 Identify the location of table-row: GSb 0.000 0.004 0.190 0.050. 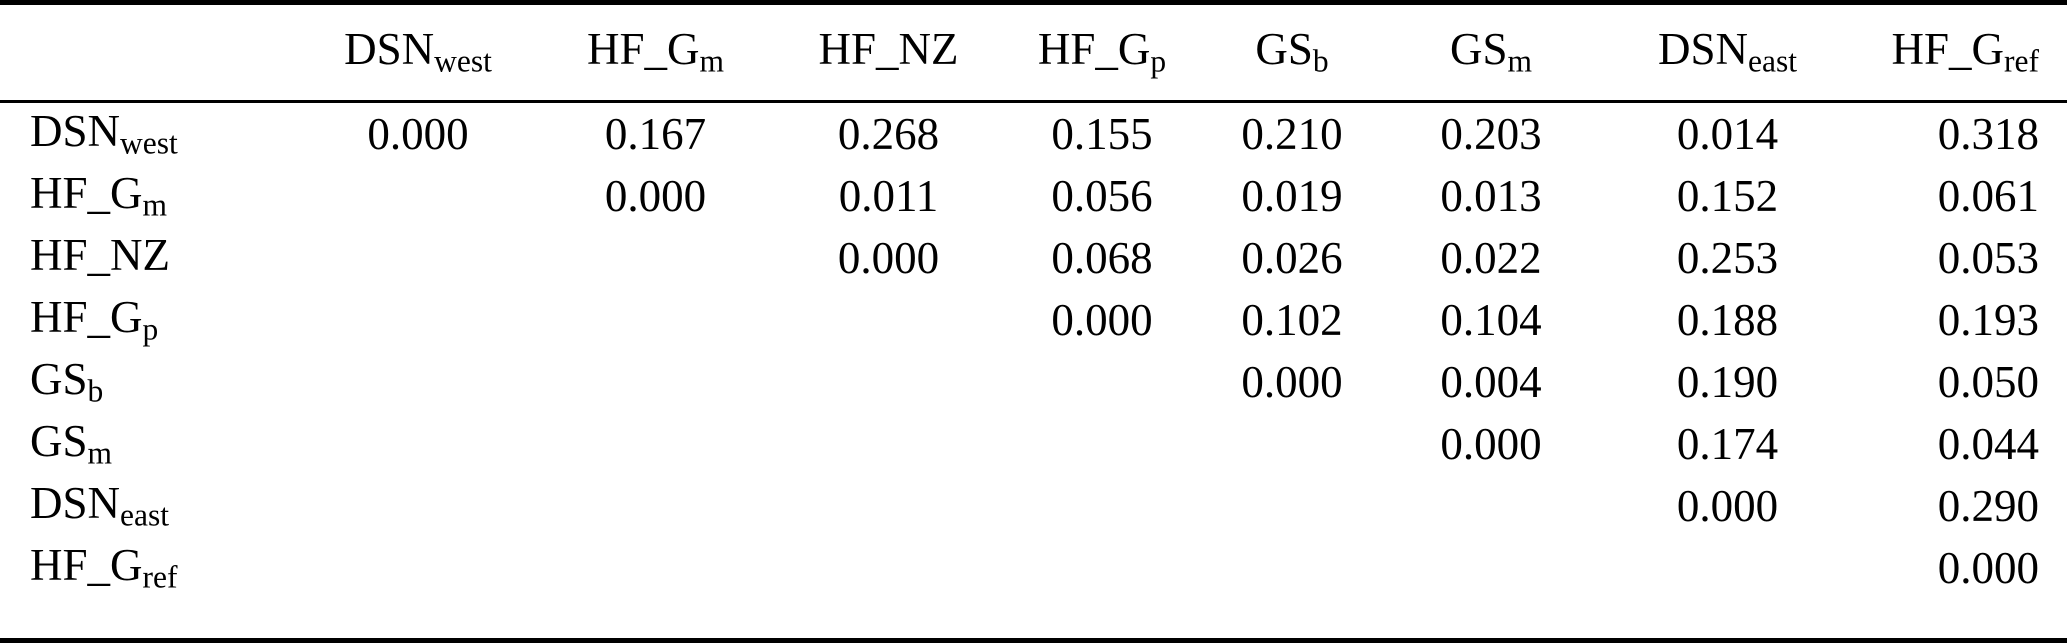
(1033, 382).